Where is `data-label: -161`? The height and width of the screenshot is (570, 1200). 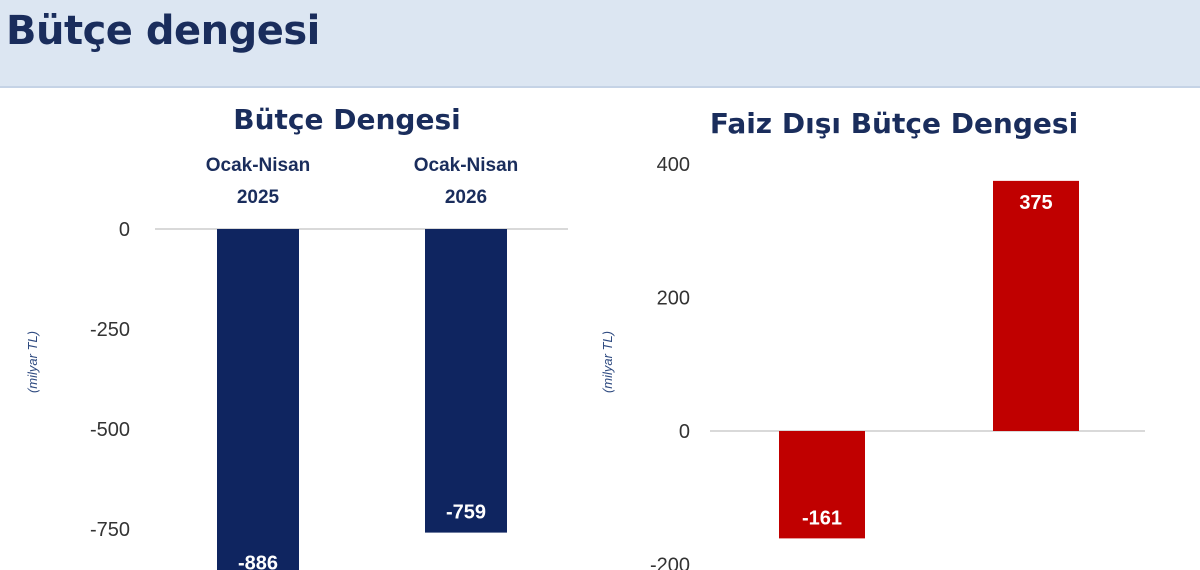 data-label: -161 is located at coordinates (822, 518).